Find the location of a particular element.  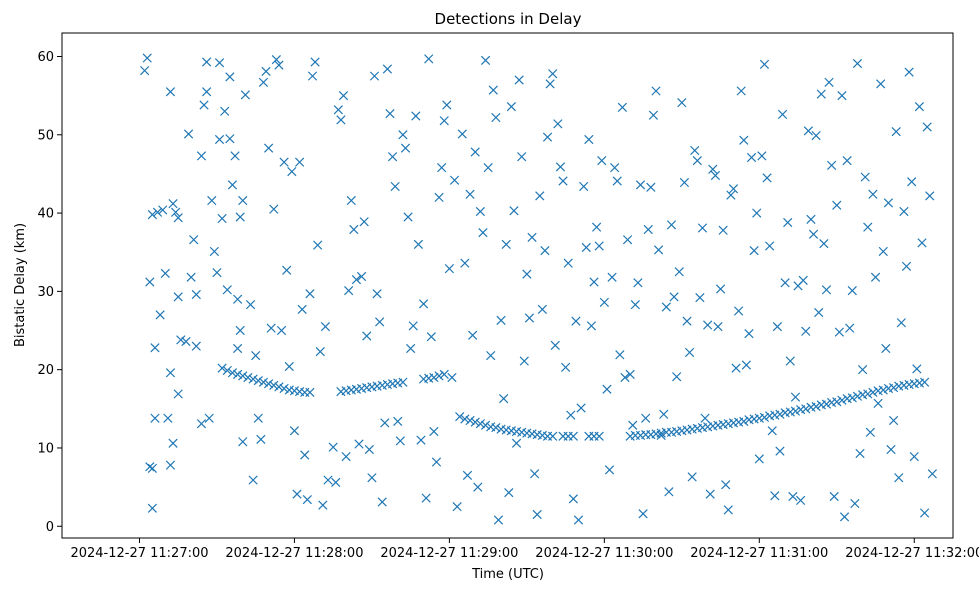

y-axis-ticks: 0 10 20 30 40 50 60 is located at coordinates (49, 292).